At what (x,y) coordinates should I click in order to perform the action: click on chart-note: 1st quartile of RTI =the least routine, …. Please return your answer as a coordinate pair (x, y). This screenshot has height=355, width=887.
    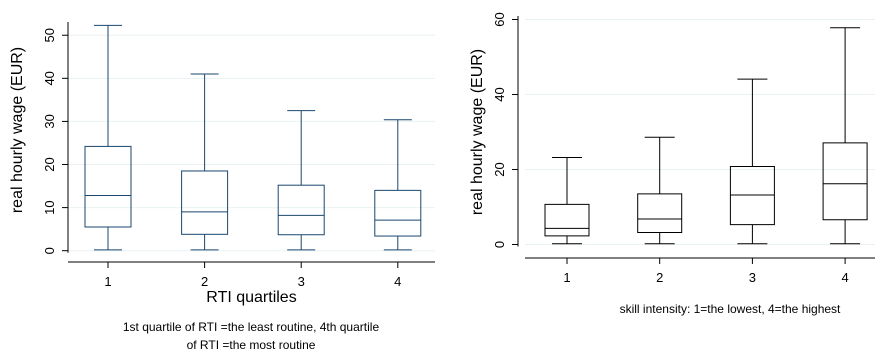
    Looking at the image, I should click on (251, 327).